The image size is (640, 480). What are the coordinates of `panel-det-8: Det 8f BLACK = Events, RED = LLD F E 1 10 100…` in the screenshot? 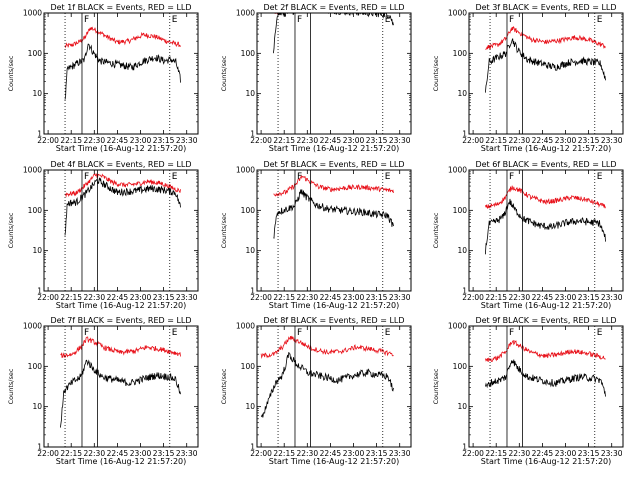 It's located at (316, 391).